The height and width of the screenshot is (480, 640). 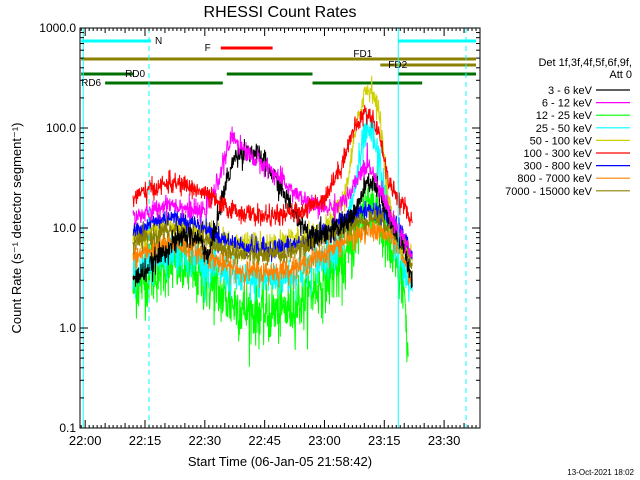 I want to click on series-line-7000-15000-kev, so click(x=272, y=238).